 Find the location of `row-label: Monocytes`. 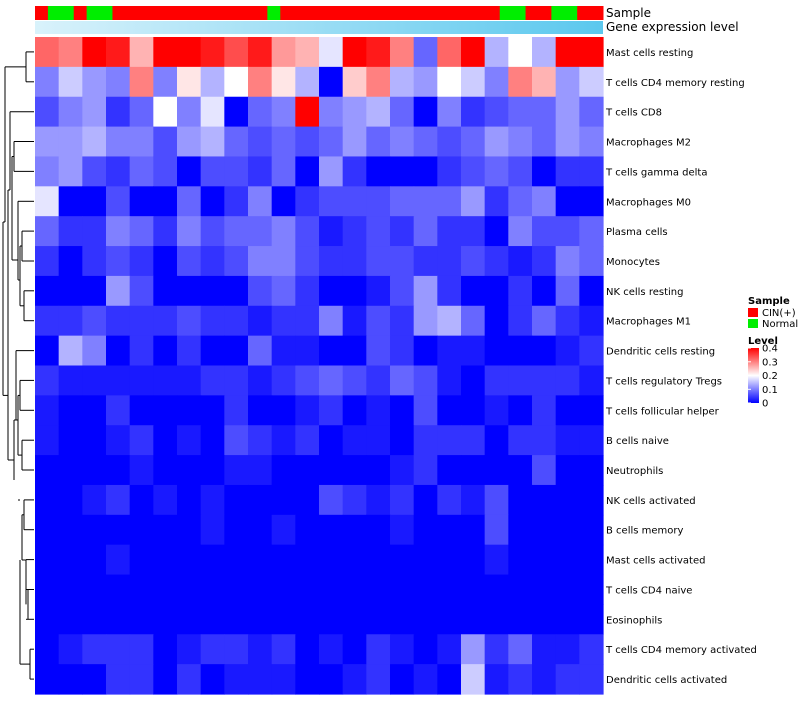

row-label: Monocytes is located at coordinates (633, 262).